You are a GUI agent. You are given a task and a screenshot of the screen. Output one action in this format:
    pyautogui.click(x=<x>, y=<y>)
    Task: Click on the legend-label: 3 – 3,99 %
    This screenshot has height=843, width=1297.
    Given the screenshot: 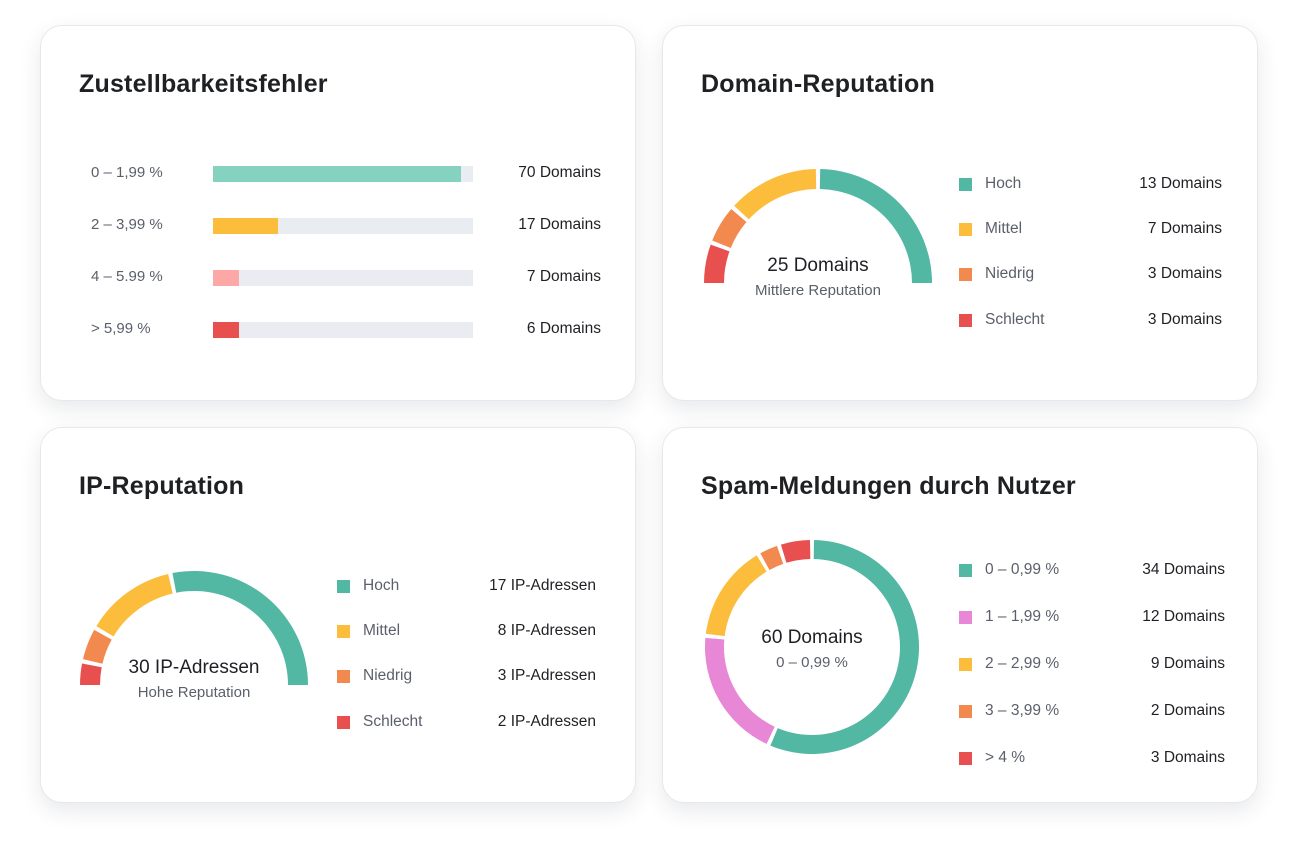 What is the action you would take?
    pyautogui.click(x=1022, y=710)
    